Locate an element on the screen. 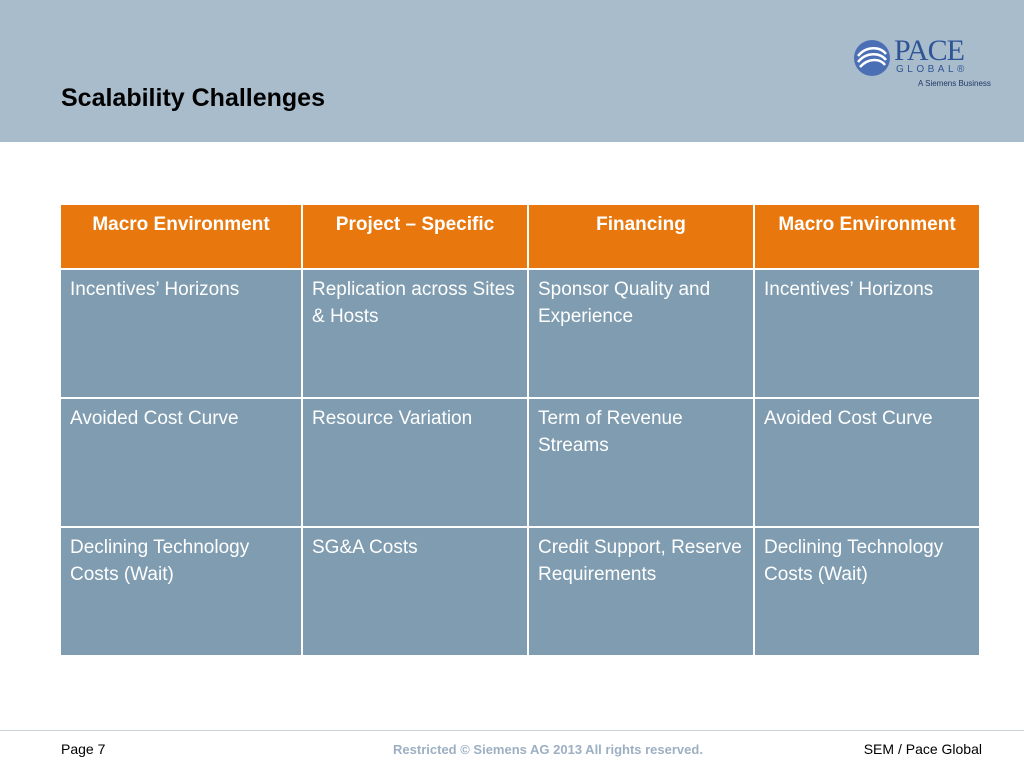  logo: PACE GLOBAL® A Siemens Business is located at coordinates (922, 63).